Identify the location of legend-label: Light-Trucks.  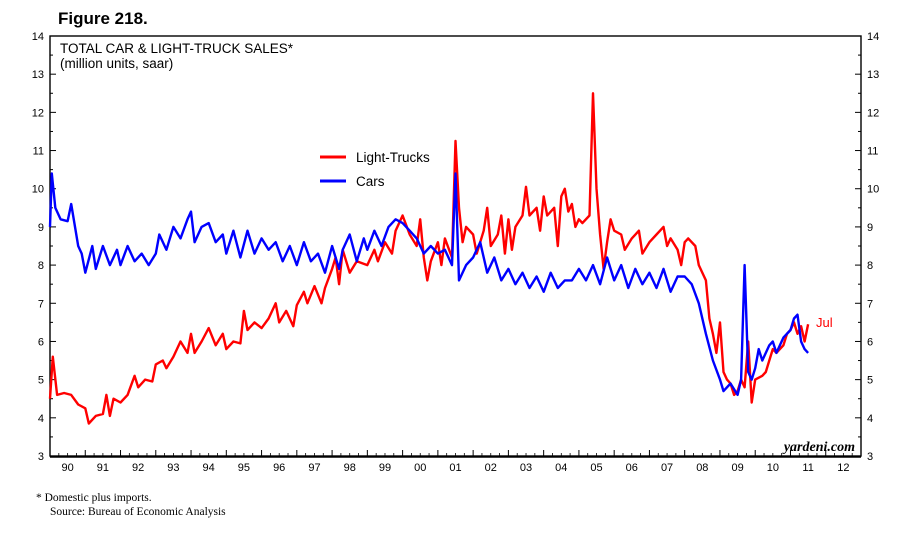
(393, 157).